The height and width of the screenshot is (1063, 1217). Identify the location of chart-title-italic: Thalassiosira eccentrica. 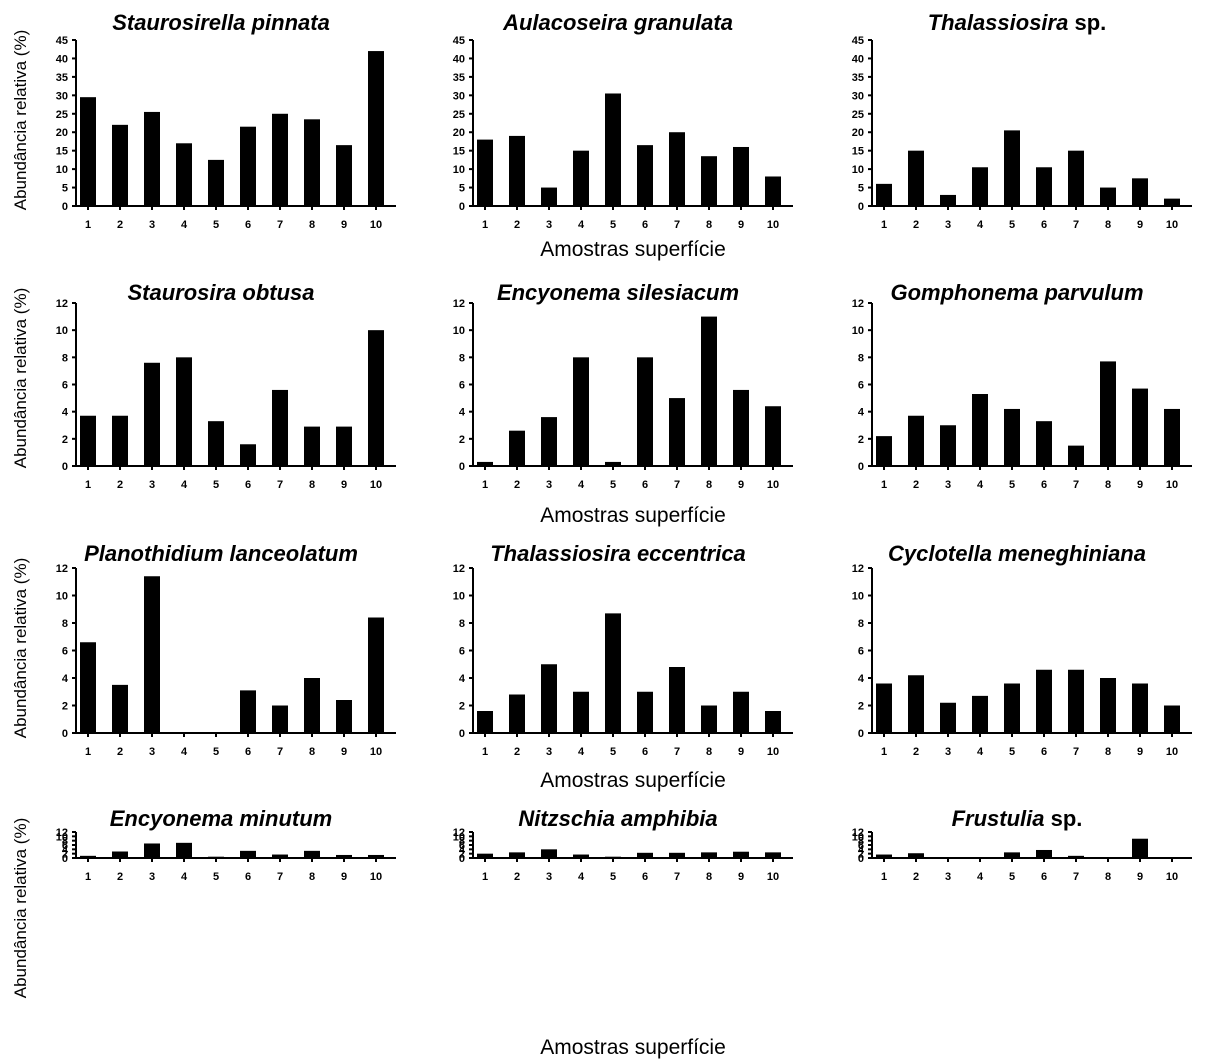
(618, 553).